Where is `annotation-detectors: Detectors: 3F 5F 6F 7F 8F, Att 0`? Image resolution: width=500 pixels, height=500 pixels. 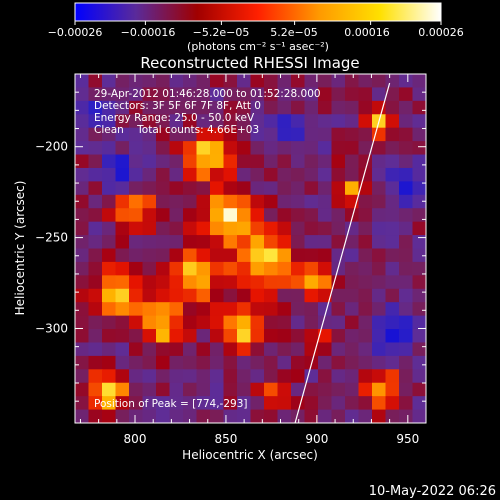
annotation-detectors: Detectors: 3F 5F 6F 7F 8F, Att 0 is located at coordinates (177, 106).